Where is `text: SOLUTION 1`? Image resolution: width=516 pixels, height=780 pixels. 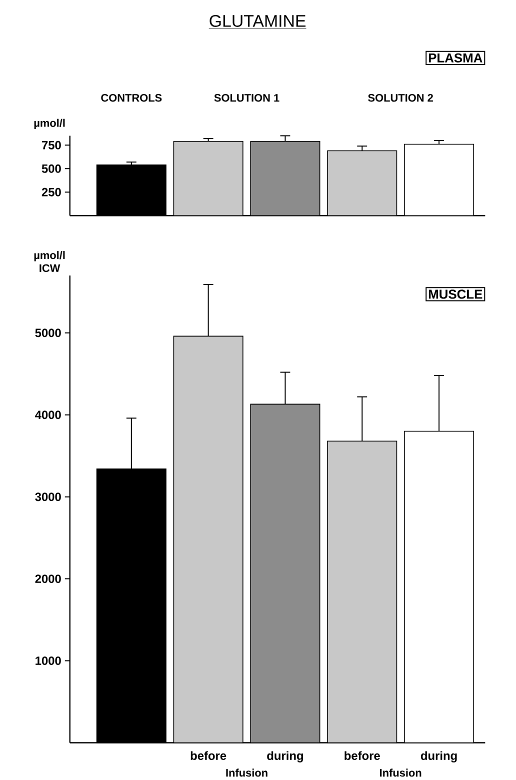
text: SOLUTION 1 is located at coordinates (247, 98).